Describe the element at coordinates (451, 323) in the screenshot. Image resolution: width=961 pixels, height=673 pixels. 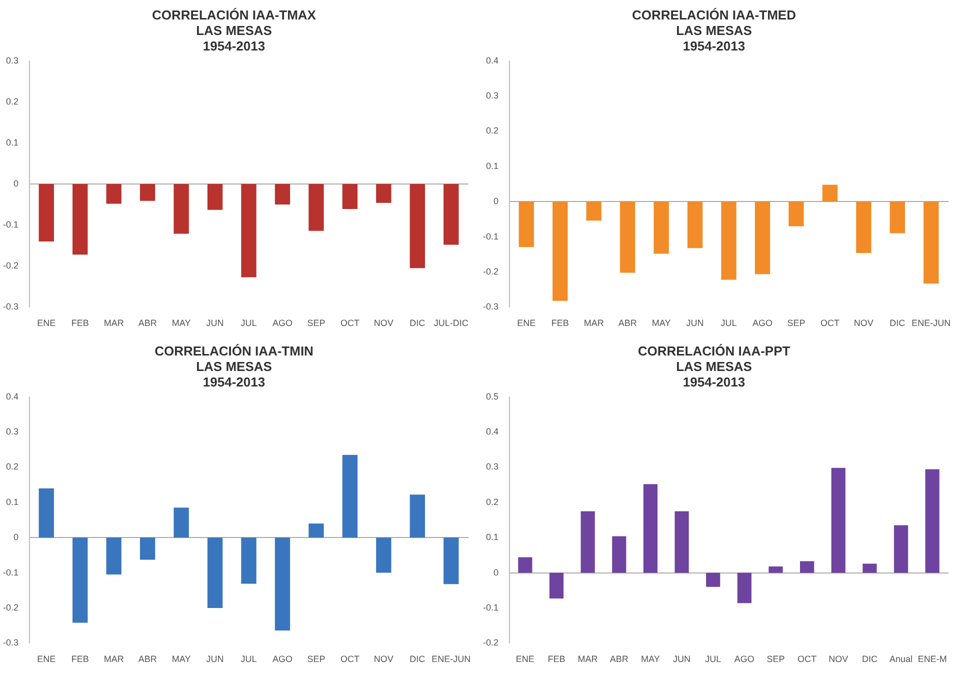
I see `x-tick-label: JUL-DIC` at that location.